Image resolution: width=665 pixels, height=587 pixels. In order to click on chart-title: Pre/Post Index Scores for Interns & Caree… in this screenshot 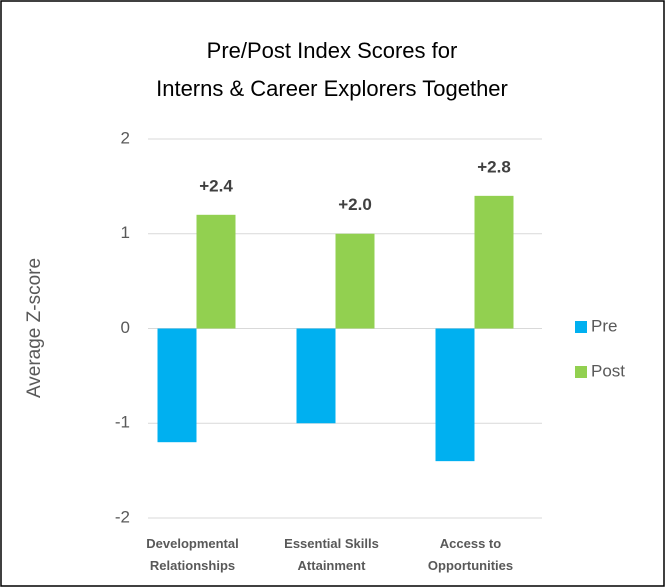, I will do `click(332, 69)`.